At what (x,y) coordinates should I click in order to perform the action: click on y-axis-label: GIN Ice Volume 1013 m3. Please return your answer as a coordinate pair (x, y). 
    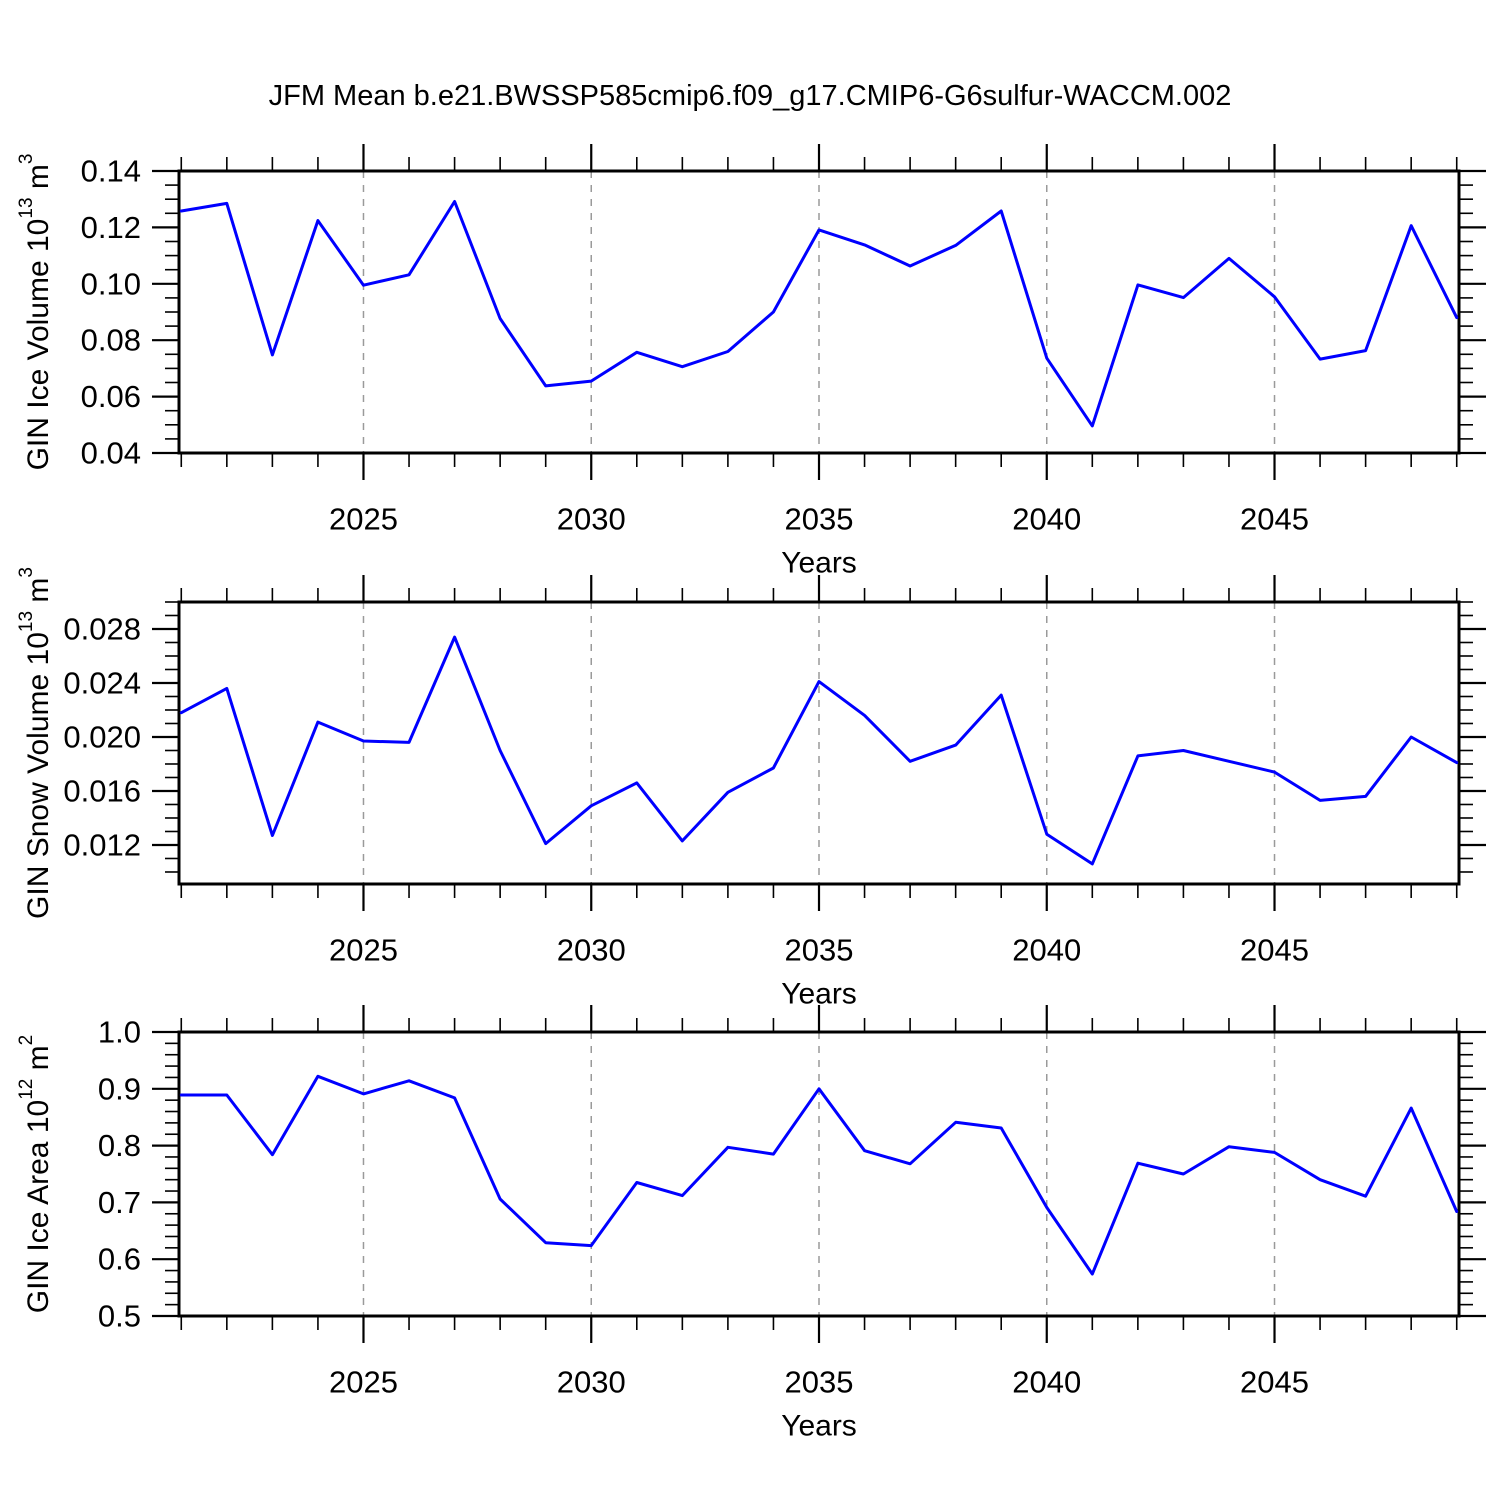
    Looking at the image, I should click on (35, 312).